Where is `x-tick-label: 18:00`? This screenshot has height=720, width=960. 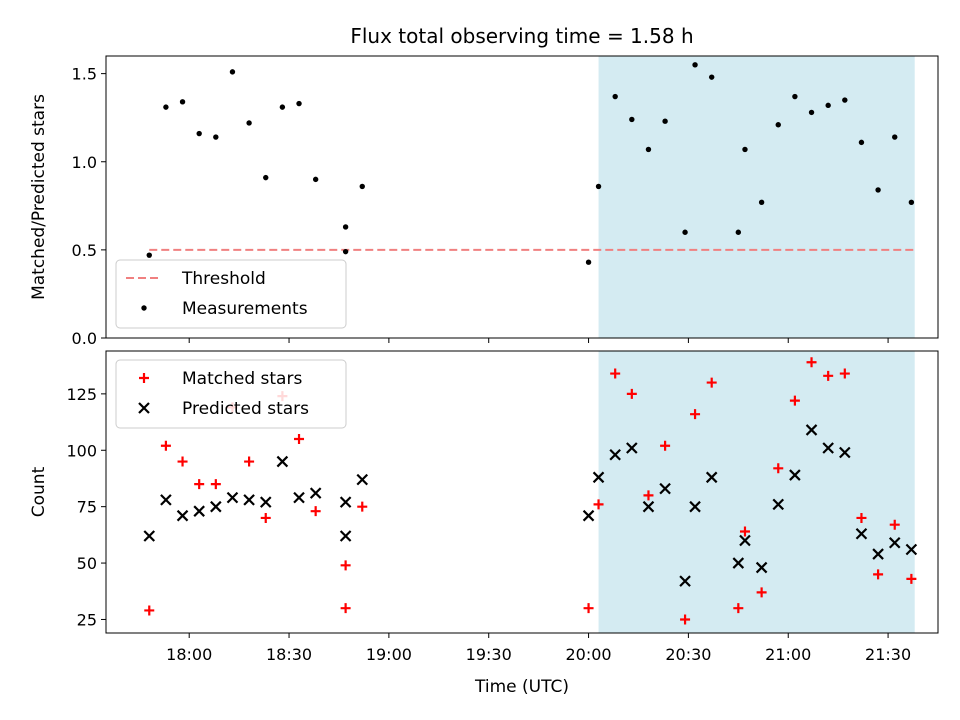 x-tick-label: 18:00 is located at coordinates (189, 654).